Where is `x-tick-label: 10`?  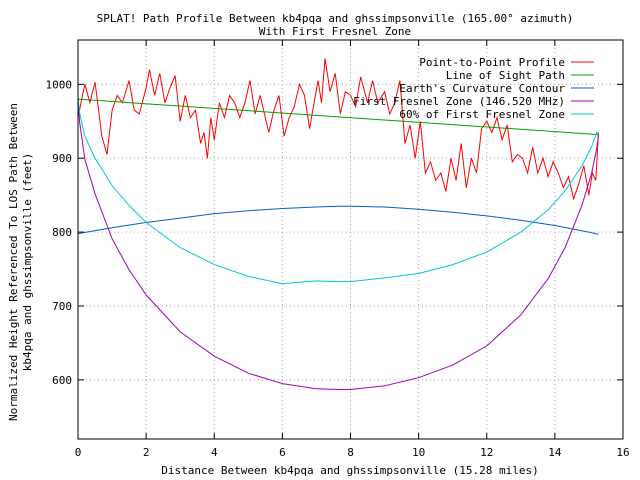
x-tick-label: 10 is located at coordinates (418, 452).